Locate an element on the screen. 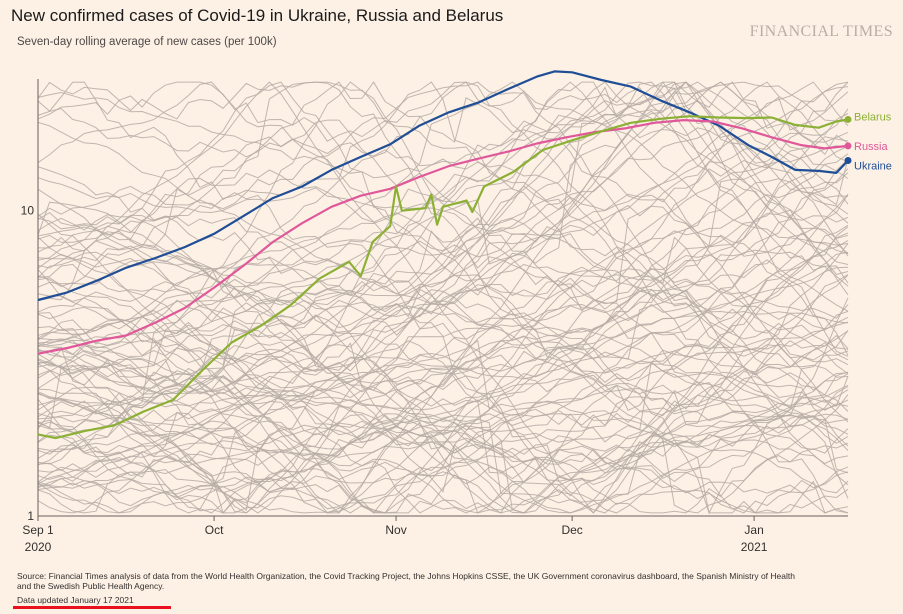 The image size is (903, 614). belarus-end-marker is located at coordinates (848, 119).